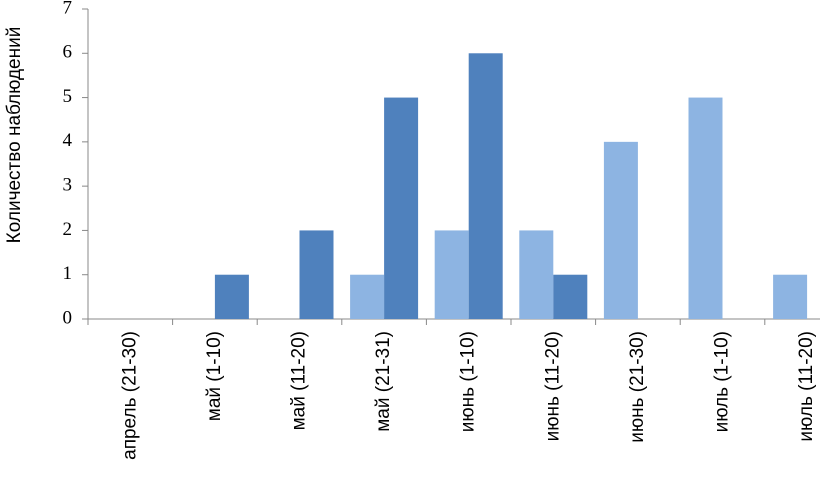  Describe the element at coordinates (68, 273) in the screenshot. I see `y-tick-label: 1` at that location.